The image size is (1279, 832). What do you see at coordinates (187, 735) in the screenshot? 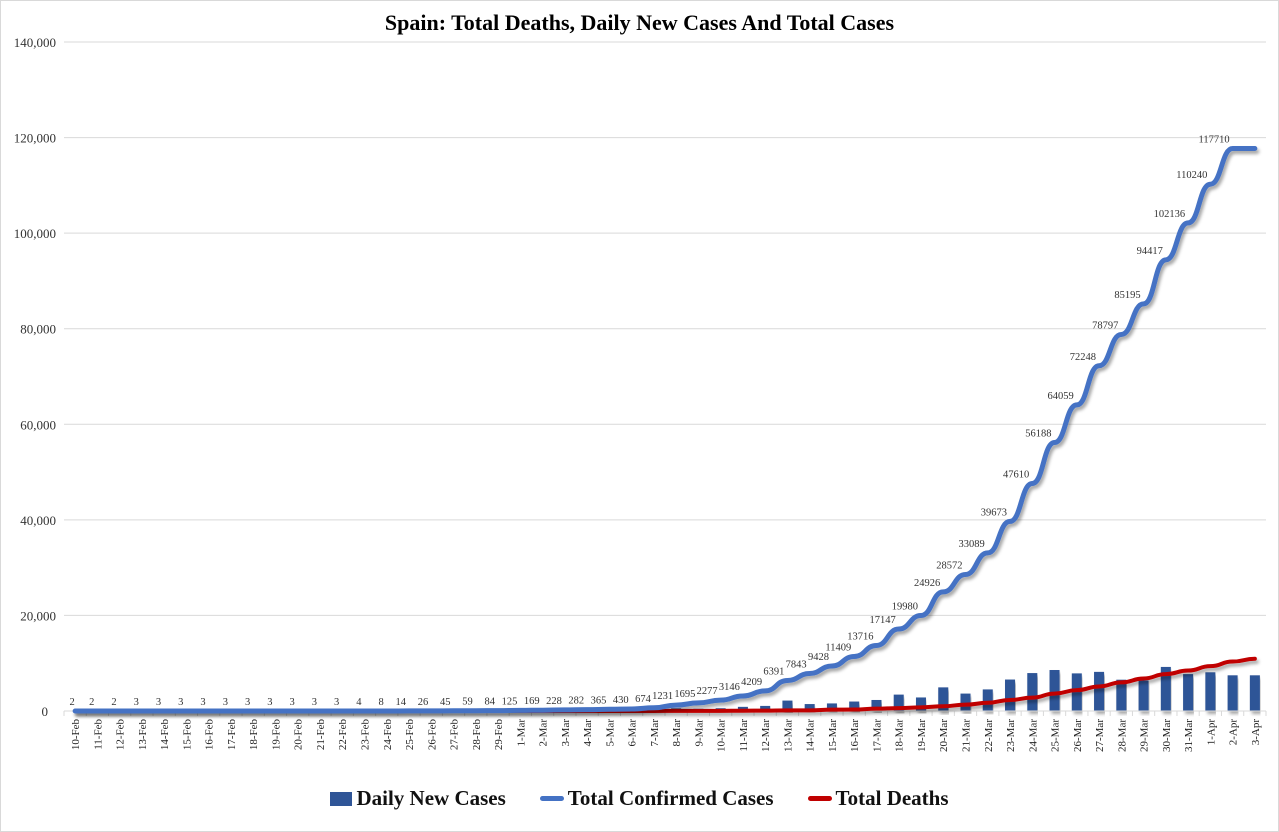
I see `x-tick-label: 15-Feb` at bounding box center [187, 735].